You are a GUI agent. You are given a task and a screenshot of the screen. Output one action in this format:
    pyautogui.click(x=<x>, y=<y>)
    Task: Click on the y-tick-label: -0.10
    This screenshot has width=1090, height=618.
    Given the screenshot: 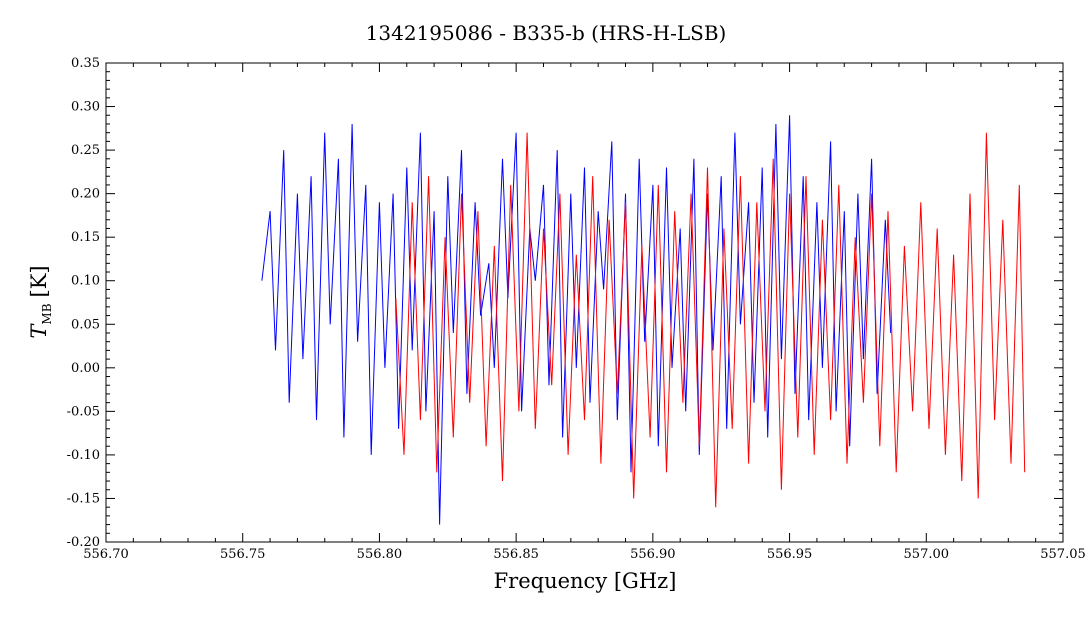 What is the action you would take?
    pyautogui.click(x=83, y=455)
    